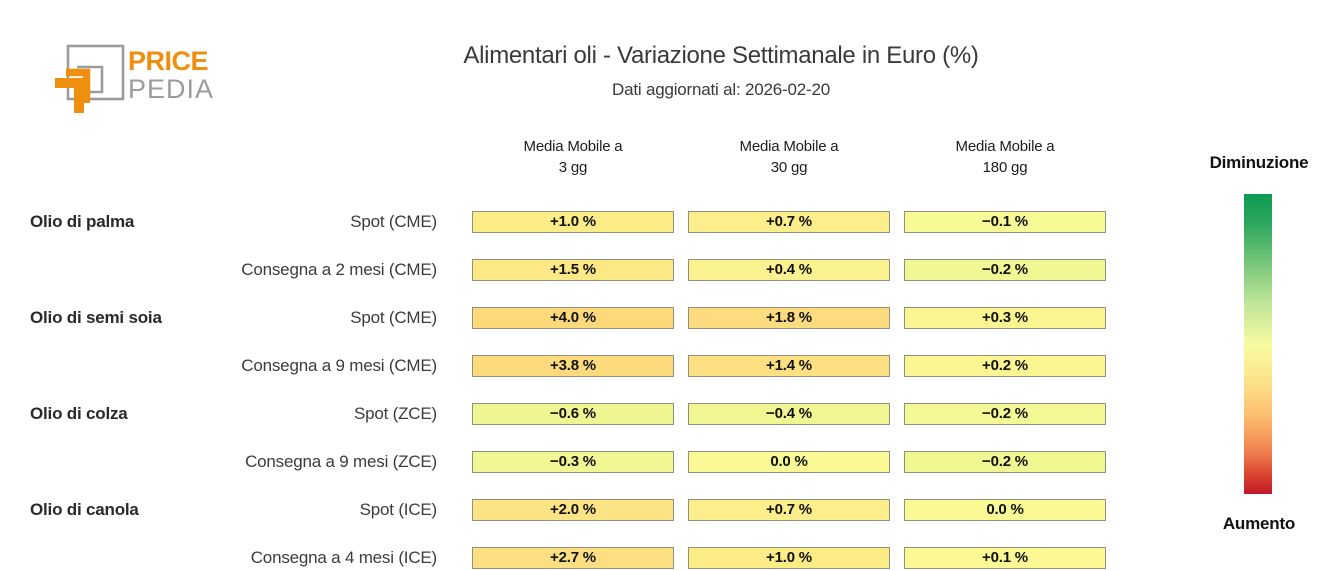 The image size is (1320, 570). Describe the element at coordinates (96, 317) in the screenshot. I see `row-group-label: Olio di semi soia` at that location.